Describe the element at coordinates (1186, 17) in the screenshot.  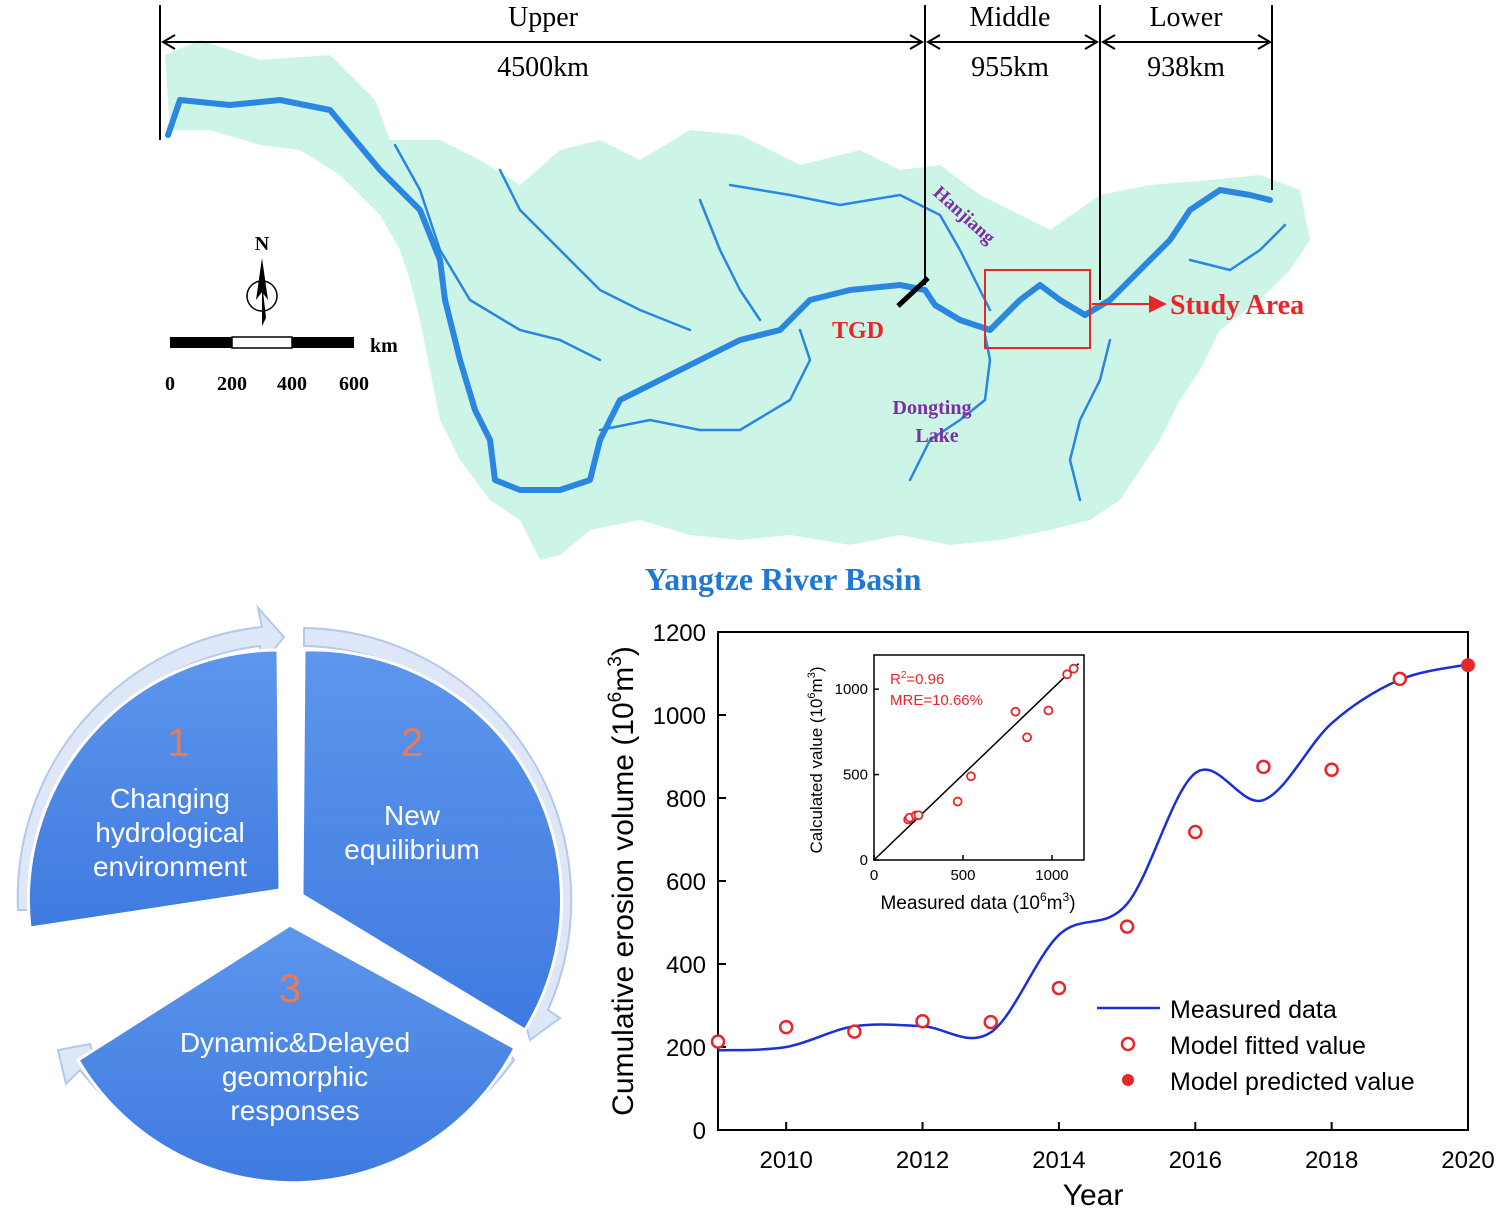
I see `segment-lower-label: Lower` at that location.